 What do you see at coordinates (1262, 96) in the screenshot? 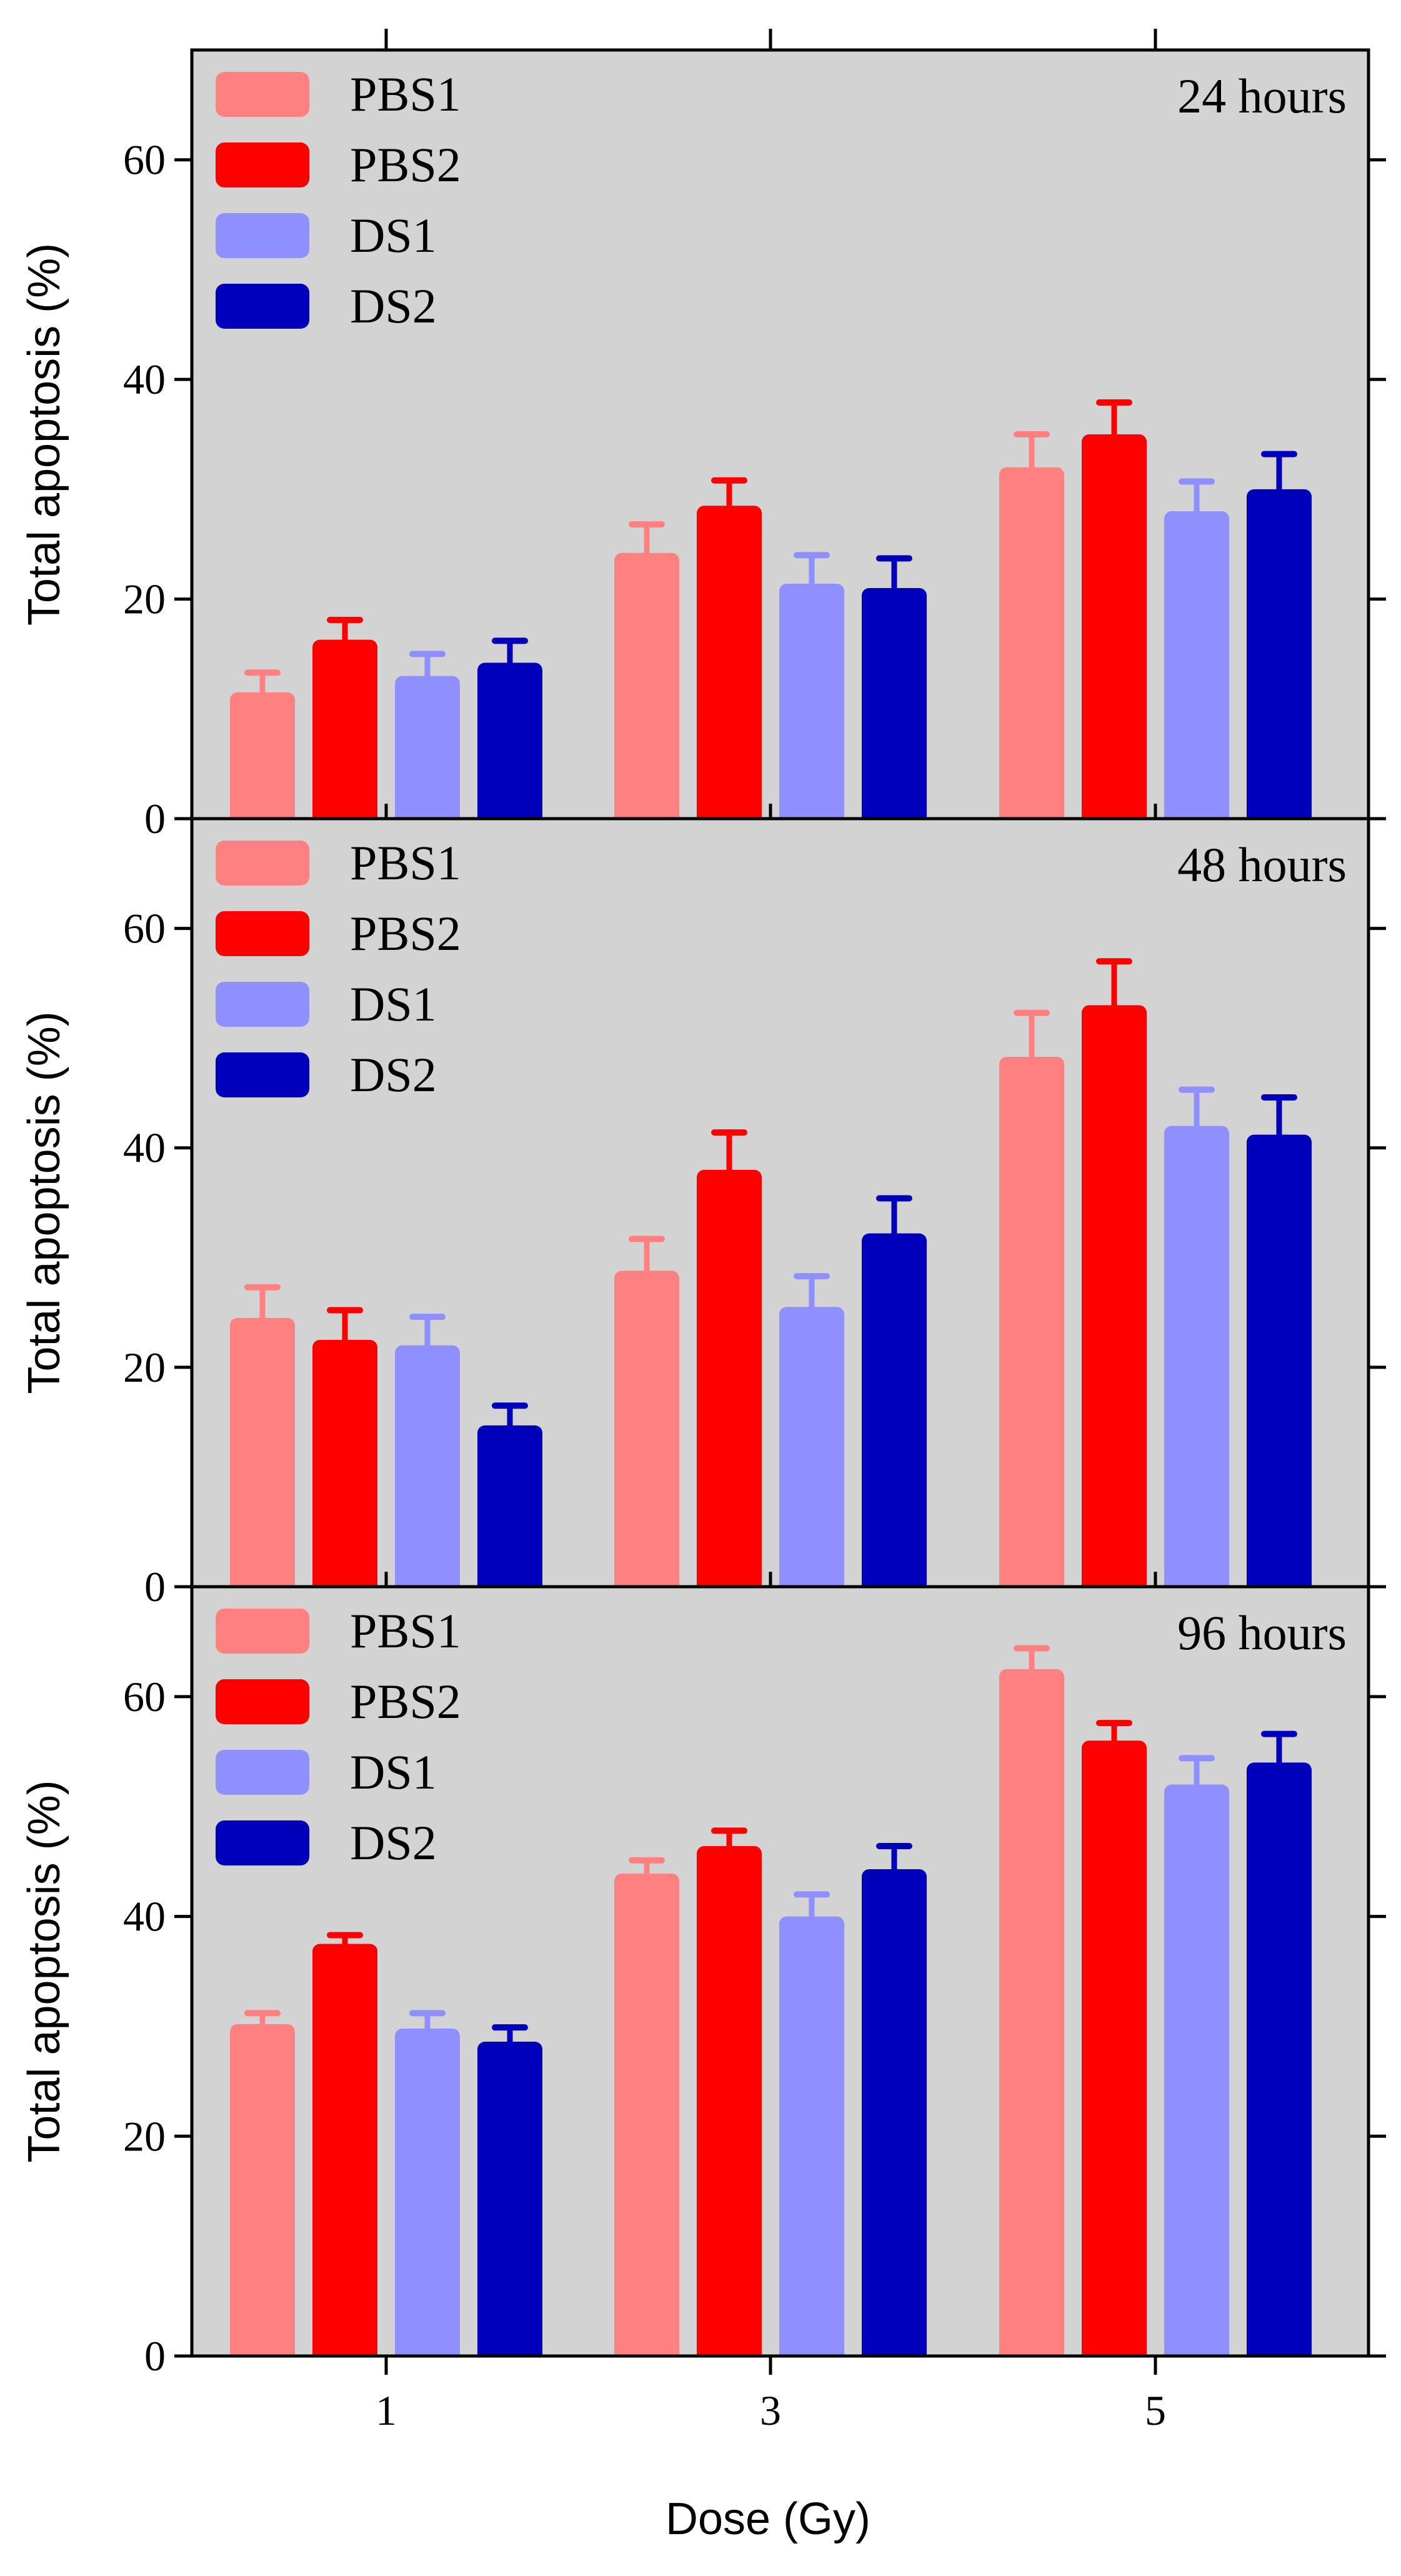
I see `panel-label: 24 hours` at bounding box center [1262, 96].